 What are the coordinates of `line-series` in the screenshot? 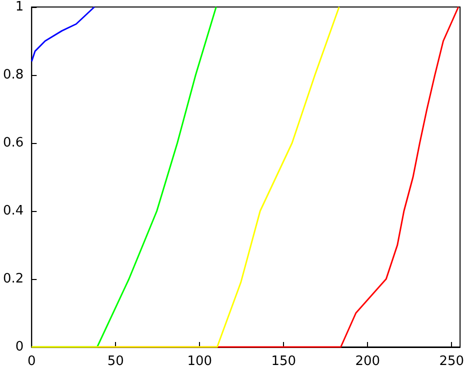 It's located at (63, 34).